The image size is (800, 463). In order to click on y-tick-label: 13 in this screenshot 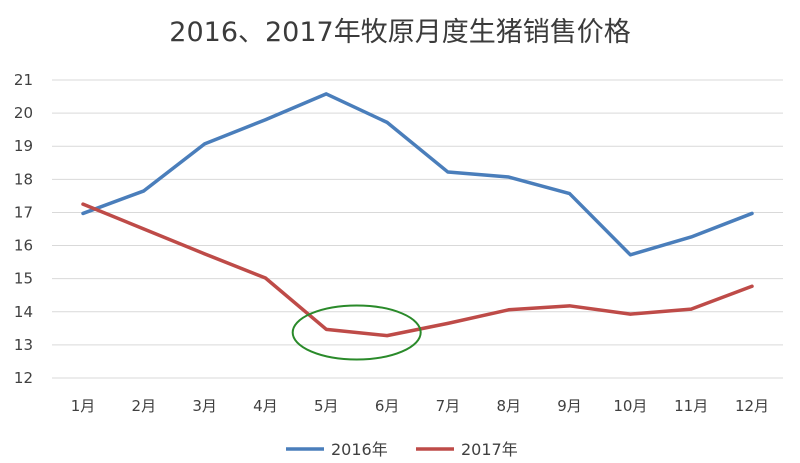, I will do `click(23, 345)`.